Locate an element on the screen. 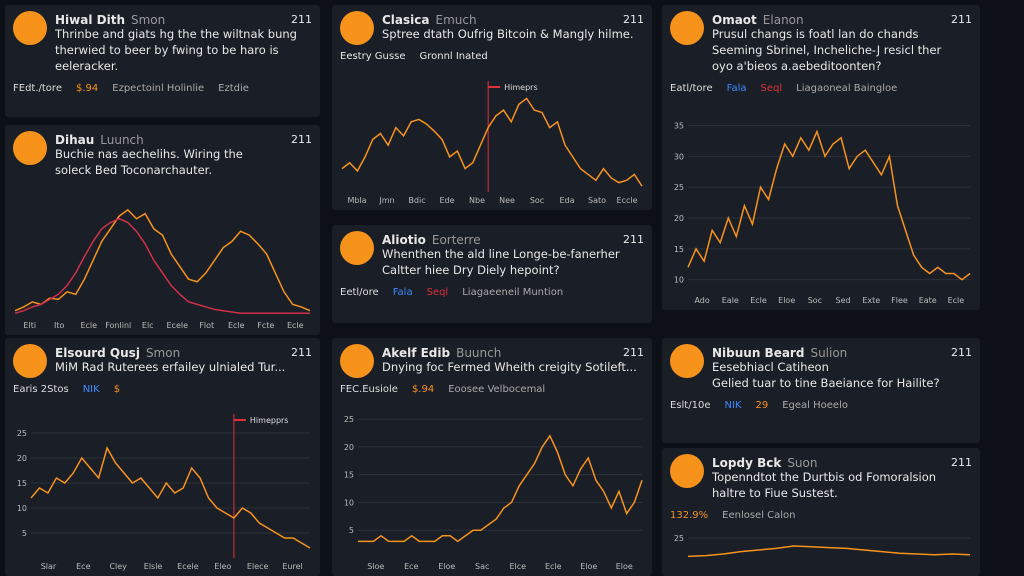 The height and width of the screenshot is (576, 1024). post-footer-item: Liagaeeneil Muntion is located at coordinates (513, 292).